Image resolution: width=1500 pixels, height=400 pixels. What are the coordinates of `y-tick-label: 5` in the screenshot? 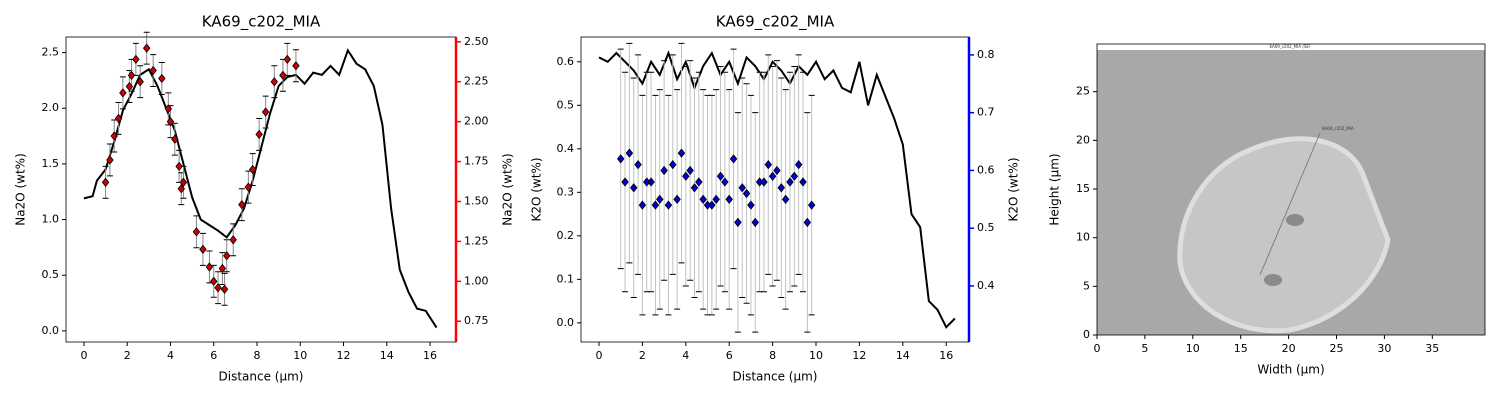 It's located at (1086, 285).